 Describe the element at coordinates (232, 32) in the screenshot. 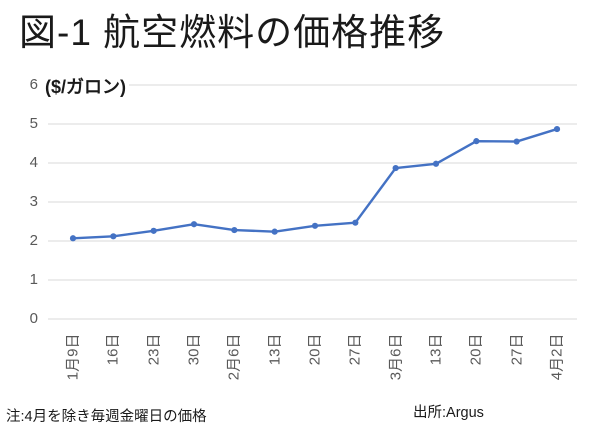

I see `chart-title: 図-1 航空燃料の価格推移` at that location.